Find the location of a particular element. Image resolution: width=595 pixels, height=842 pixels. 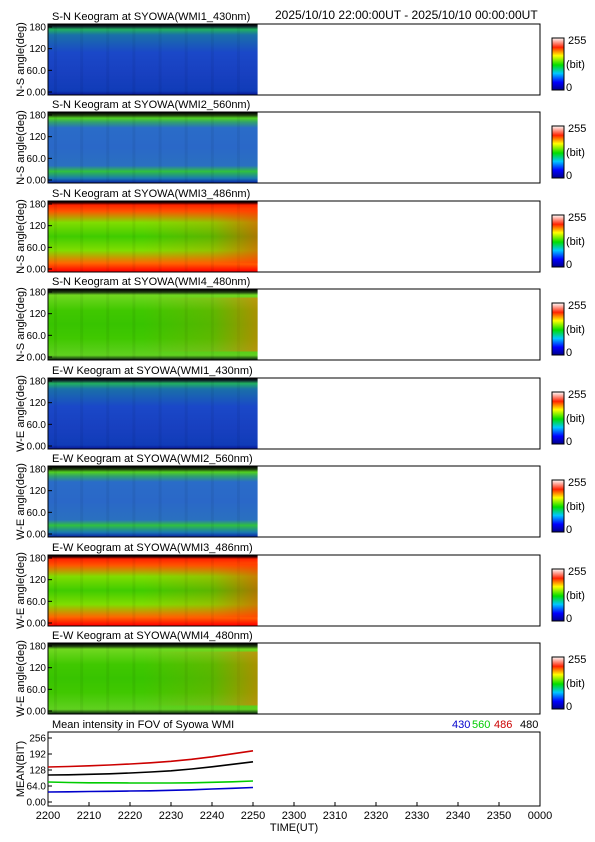

x-tick-label: 2310 is located at coordinates (335, 816).